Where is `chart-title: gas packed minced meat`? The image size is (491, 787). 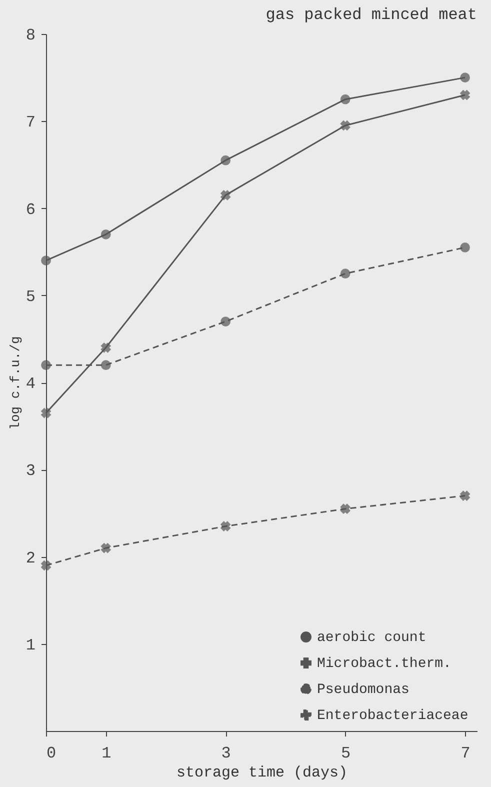 chart-title: gas packed minced meat is located at coordinates (371, 15).